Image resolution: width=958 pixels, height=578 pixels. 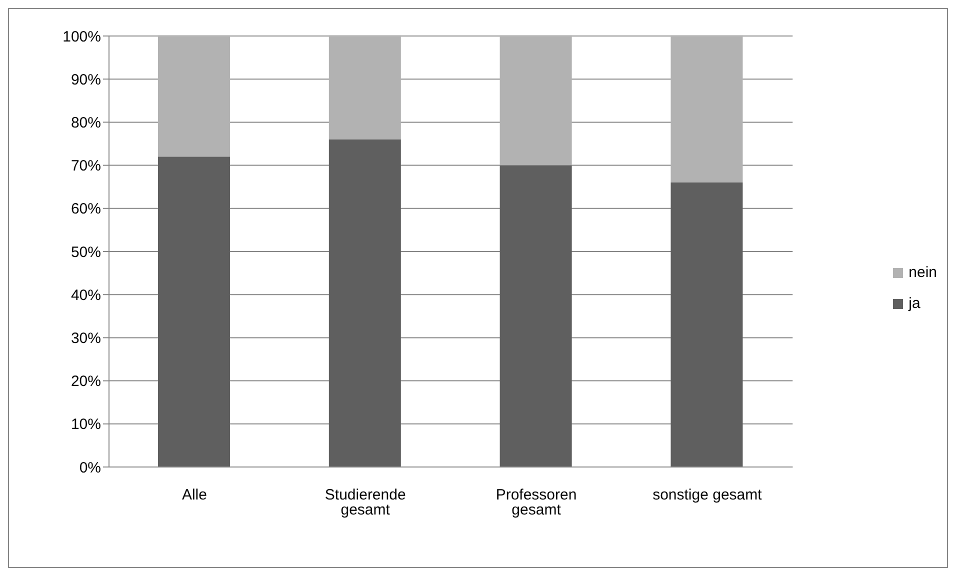 What do you see at coordinates (85, 209) in the screenshot?
I see `y-tick-label: 60%` at bounding box center [85, 209].